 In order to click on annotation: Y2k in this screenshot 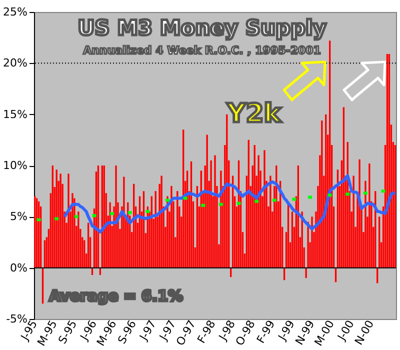, I will do `click(254, 114)`.